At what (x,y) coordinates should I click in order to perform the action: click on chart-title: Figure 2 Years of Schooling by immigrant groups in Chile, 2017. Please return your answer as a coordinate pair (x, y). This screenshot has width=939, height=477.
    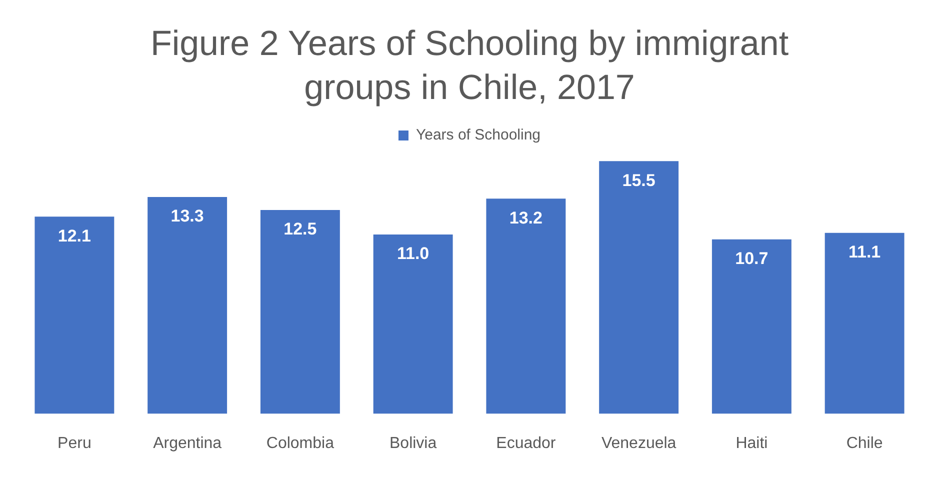
    Looking at the image, I should click on (469, 66).